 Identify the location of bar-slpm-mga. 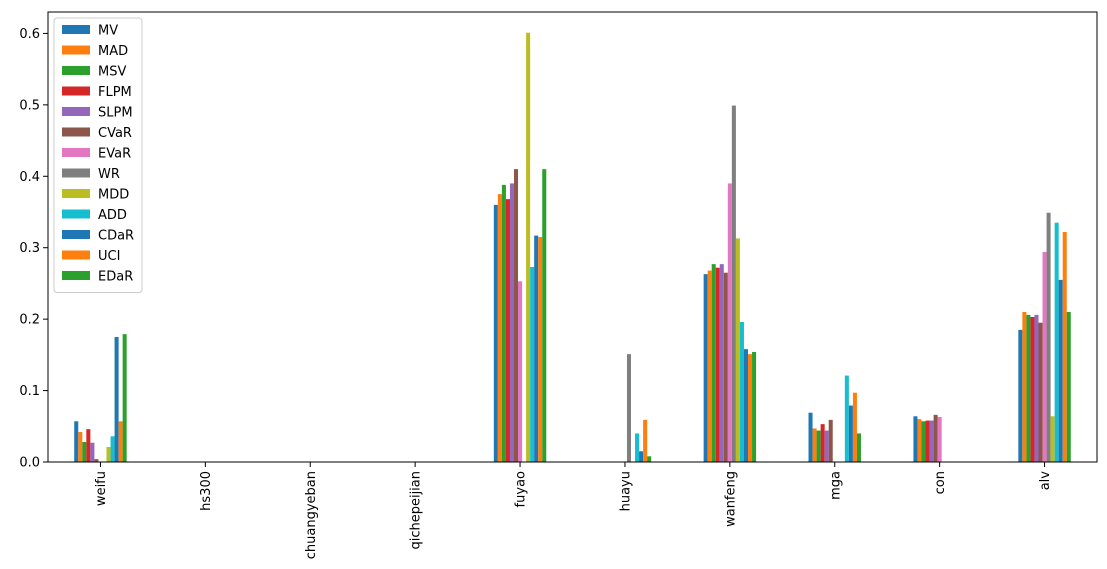
(826, 446).